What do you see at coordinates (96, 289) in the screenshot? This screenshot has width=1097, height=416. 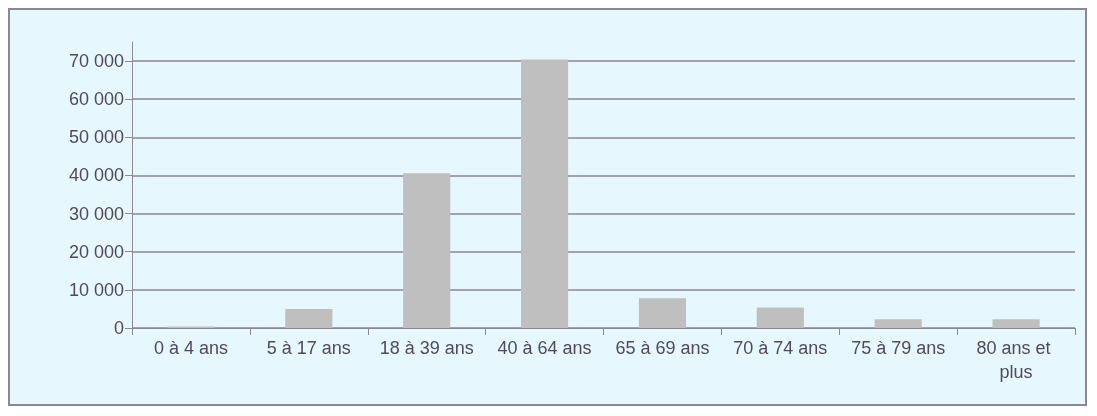 I see `y-tick-label: 10 000` at bounding box center [96, 289].